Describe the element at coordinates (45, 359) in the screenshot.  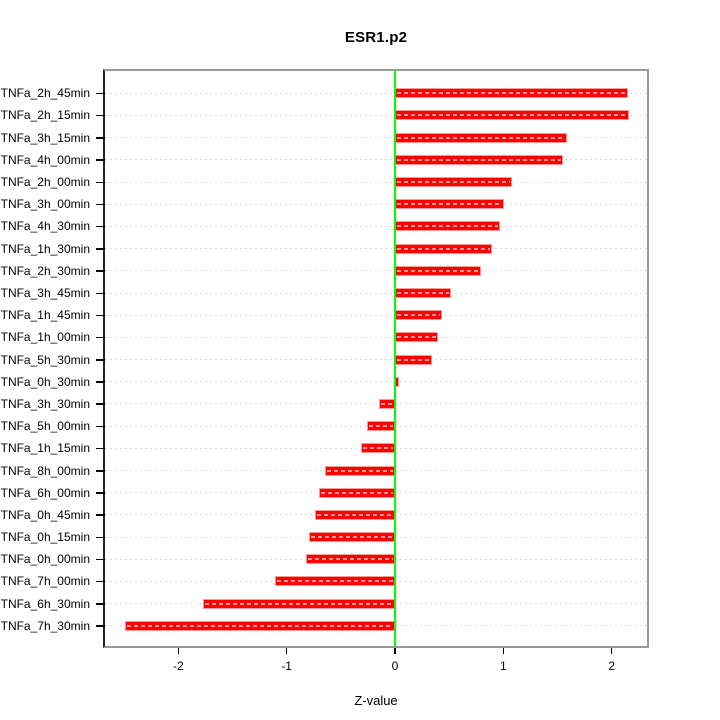
I see `y-tick-label: TNFa_5h_30min` at that location.